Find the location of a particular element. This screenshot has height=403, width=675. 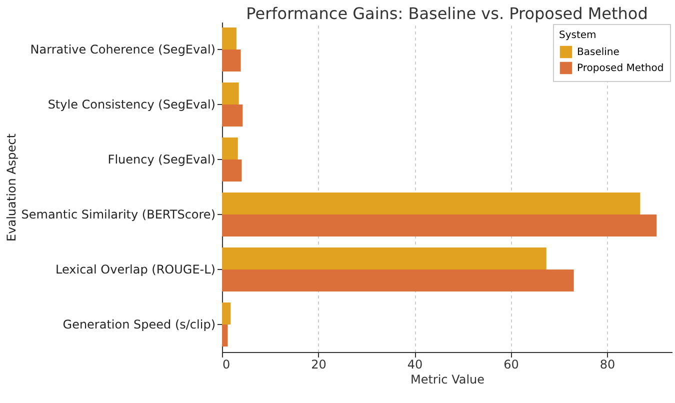

chart-title: Performance Gains: Baseline vs. Proposed Method is located at coordinates (447, 13).